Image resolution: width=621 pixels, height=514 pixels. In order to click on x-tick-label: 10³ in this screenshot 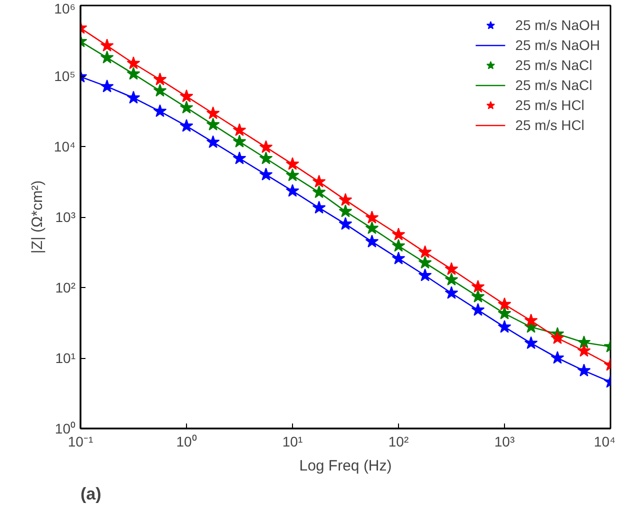, I will do `click(504, 442)`.